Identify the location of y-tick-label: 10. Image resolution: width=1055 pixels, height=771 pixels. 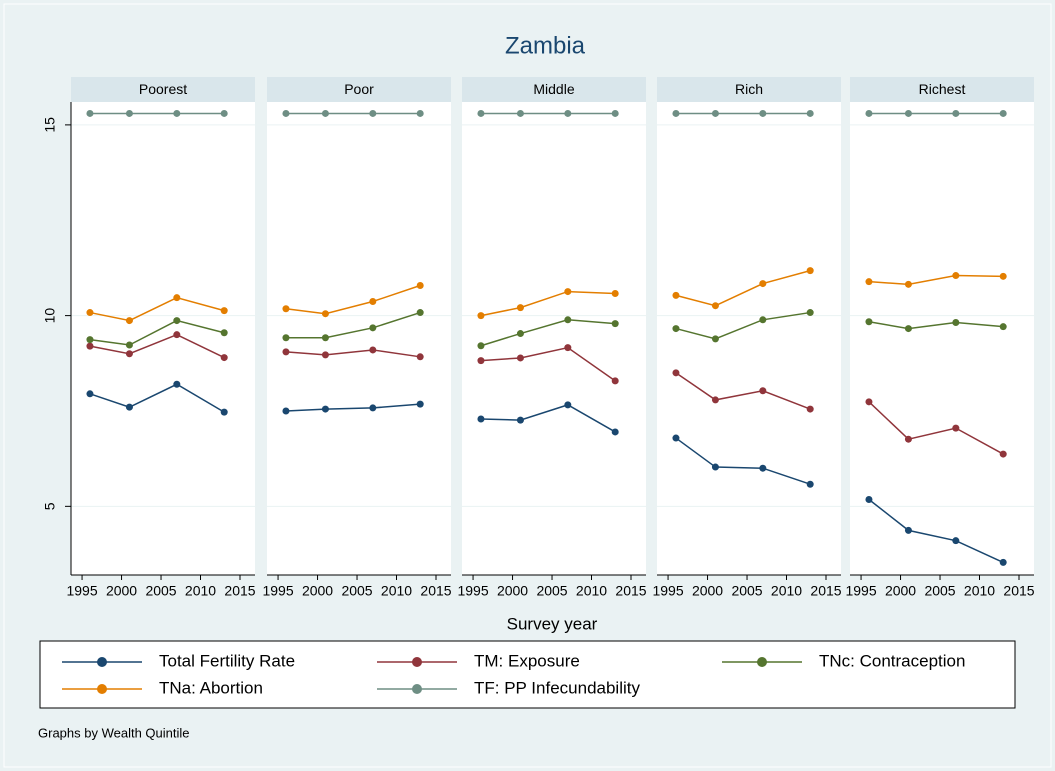
(50, 316).